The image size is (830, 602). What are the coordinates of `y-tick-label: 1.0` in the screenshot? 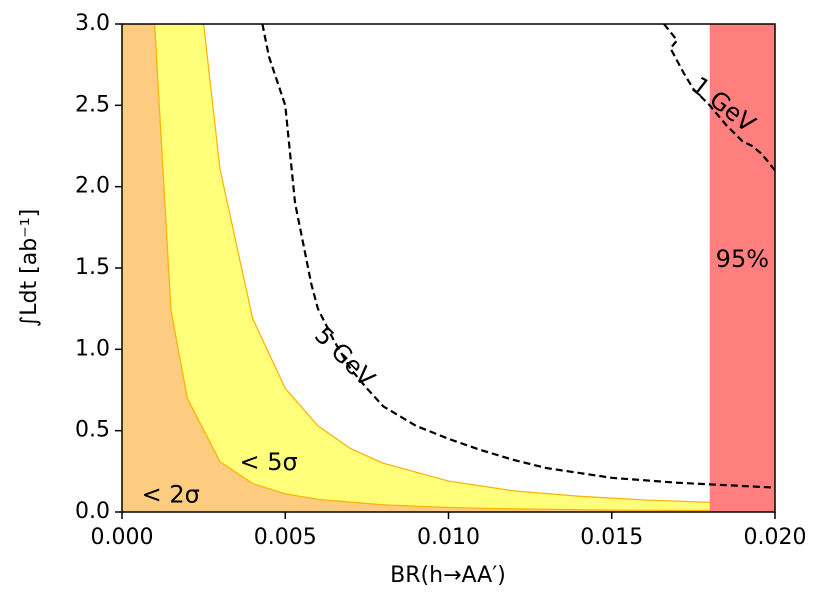 It's located at (92, 348).